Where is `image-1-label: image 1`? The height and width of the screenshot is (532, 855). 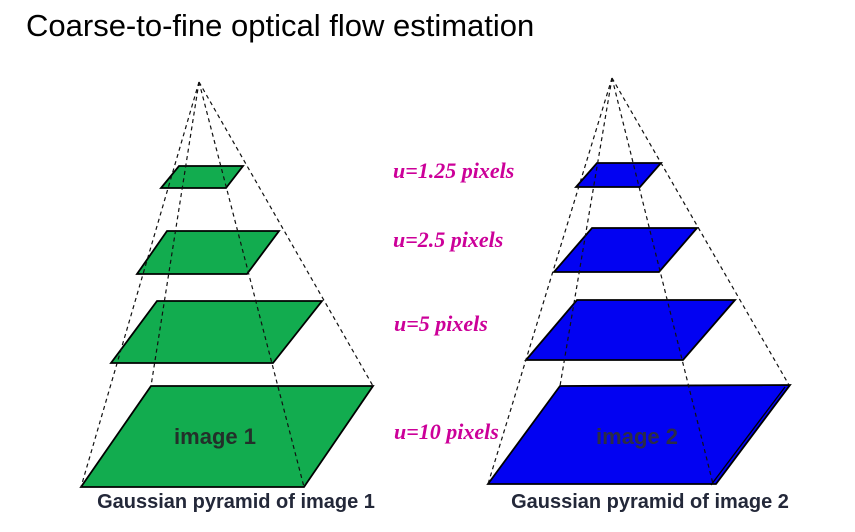
image-1-label: image 1 is located at coordinates (215, 436).